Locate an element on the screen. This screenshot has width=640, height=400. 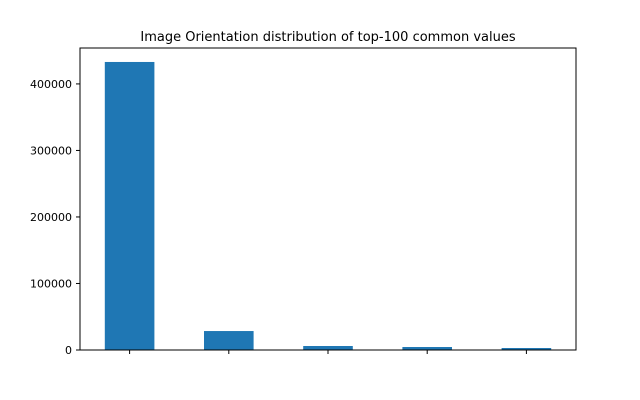
x-axis is located at coordinates (328, 352).